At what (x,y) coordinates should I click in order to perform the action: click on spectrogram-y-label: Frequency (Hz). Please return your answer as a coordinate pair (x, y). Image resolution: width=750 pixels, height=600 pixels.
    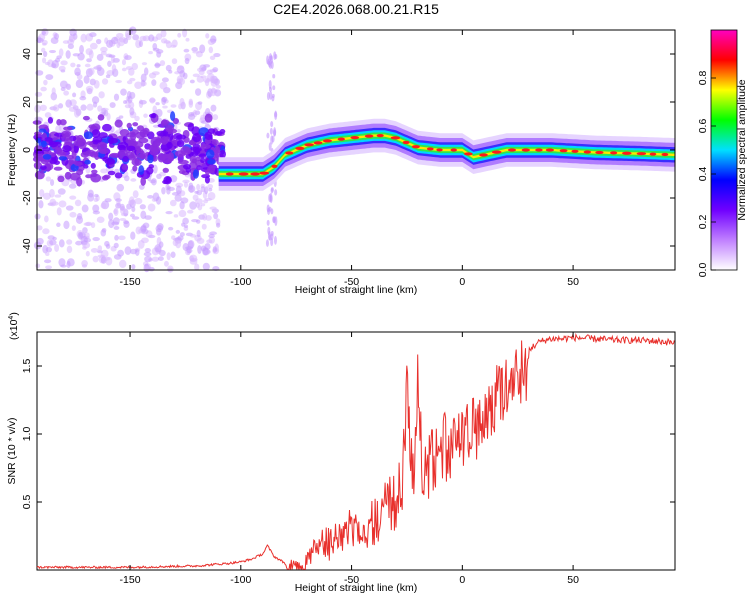
    Looking at the image, I should click on (12, 150).